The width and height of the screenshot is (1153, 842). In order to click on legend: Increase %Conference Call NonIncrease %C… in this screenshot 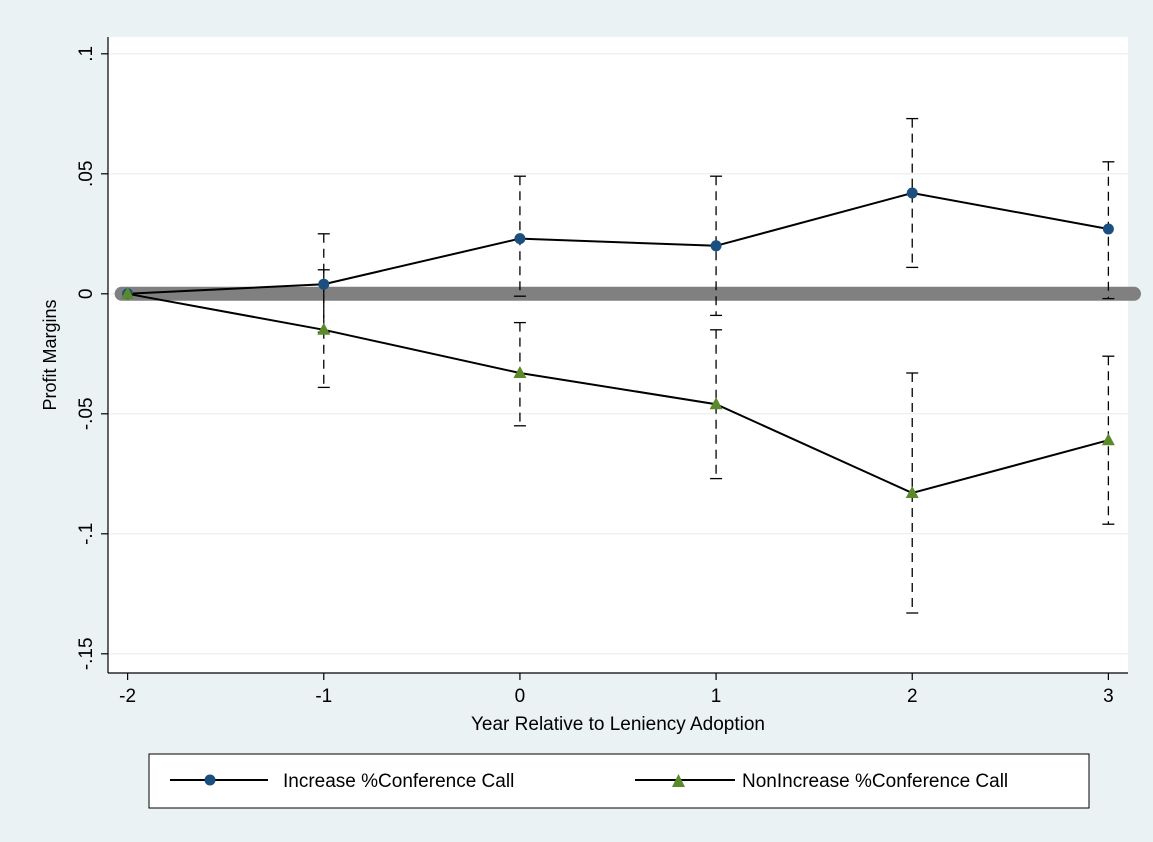, I will do `click(619, 781)`.